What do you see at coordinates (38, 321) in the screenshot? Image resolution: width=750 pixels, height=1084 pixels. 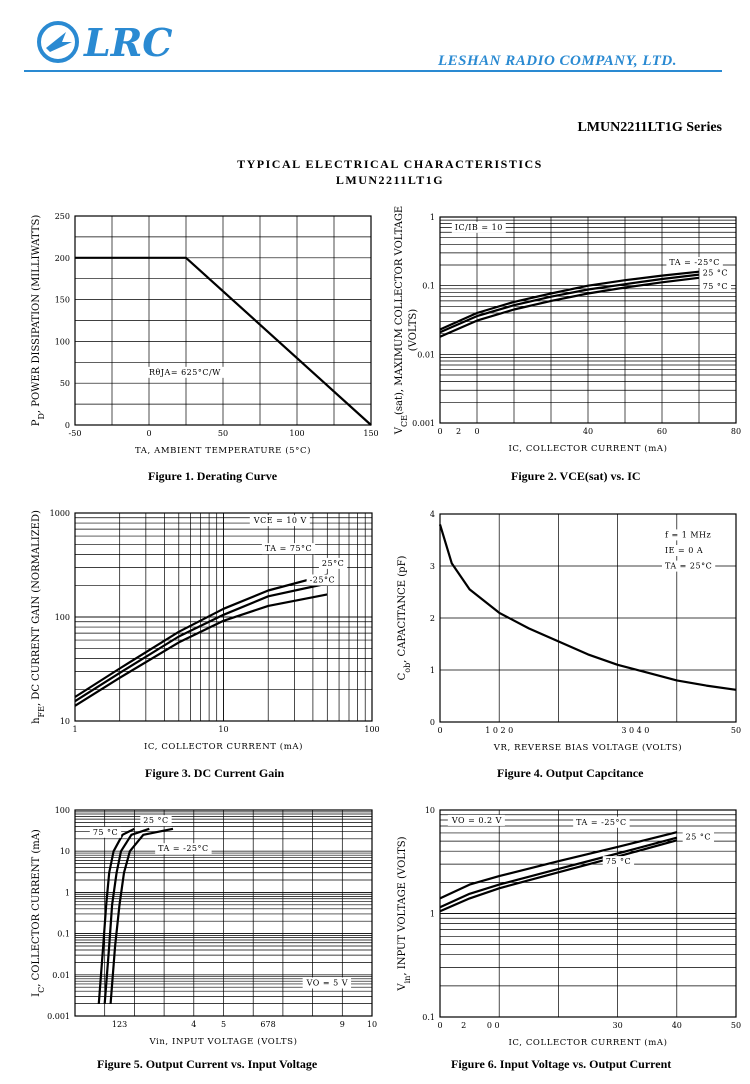 I see `y-axis-label: PD, POWER DISSIPATION (MILLIWATTS)` at bounding box center [38, 321].